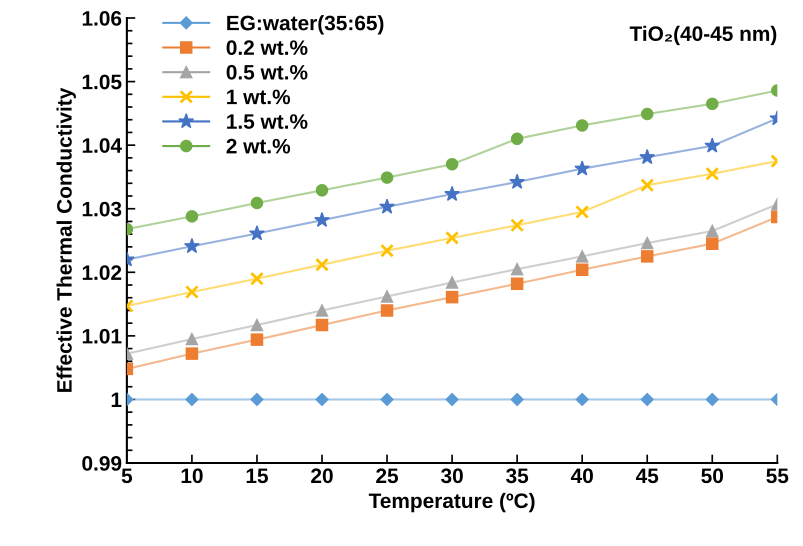 Image resolution: width=803 pixels, height=546 pixels. What do you see at coordinates (712, 476) in the screenshot?
I see `x-tick-label: 50` at bounding box center [712, 476].